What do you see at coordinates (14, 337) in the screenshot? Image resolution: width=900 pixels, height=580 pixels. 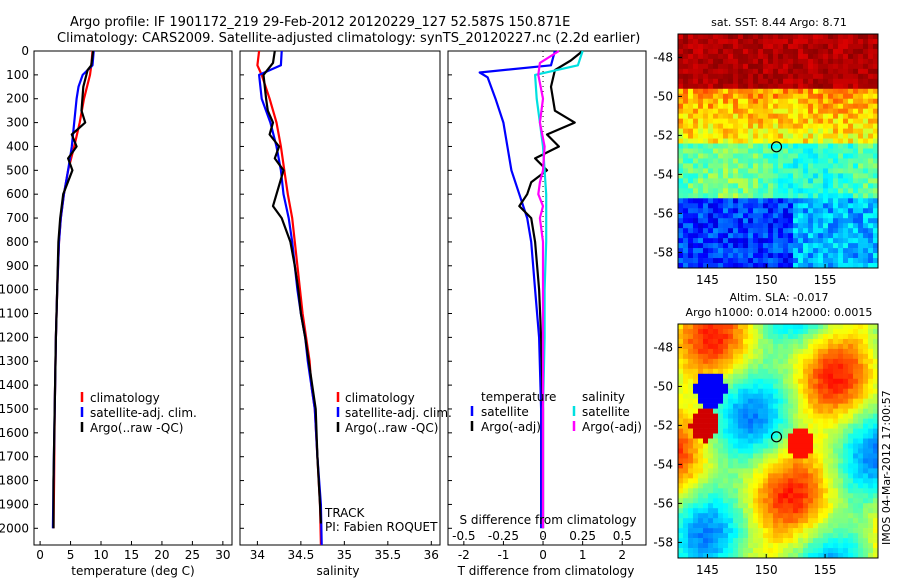 I see `depth-tick-label: 1200` at bounding box center [14, 337].